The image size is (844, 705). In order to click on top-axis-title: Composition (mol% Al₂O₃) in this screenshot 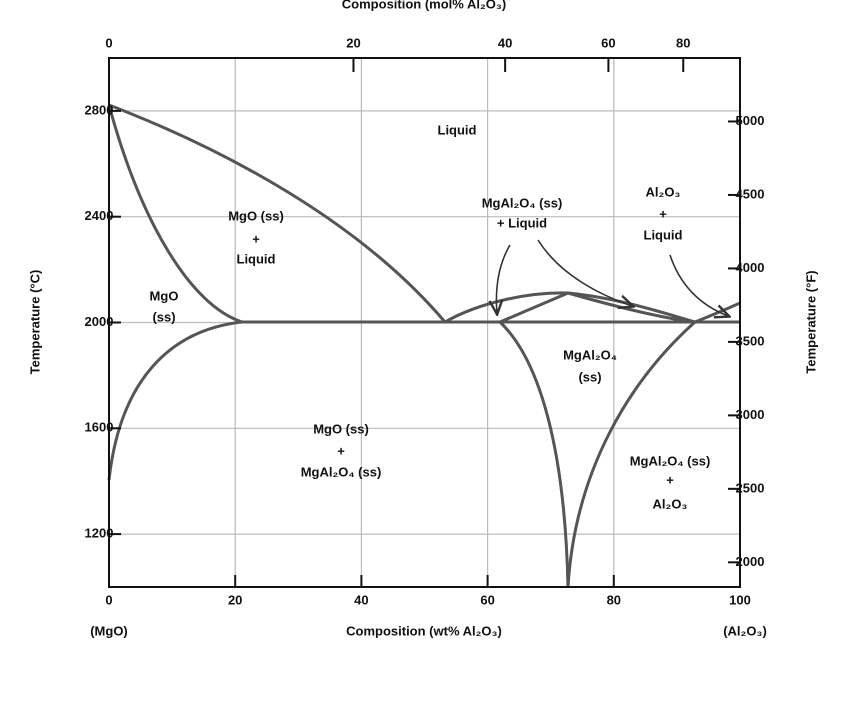, I will do `click(424, 5)`.